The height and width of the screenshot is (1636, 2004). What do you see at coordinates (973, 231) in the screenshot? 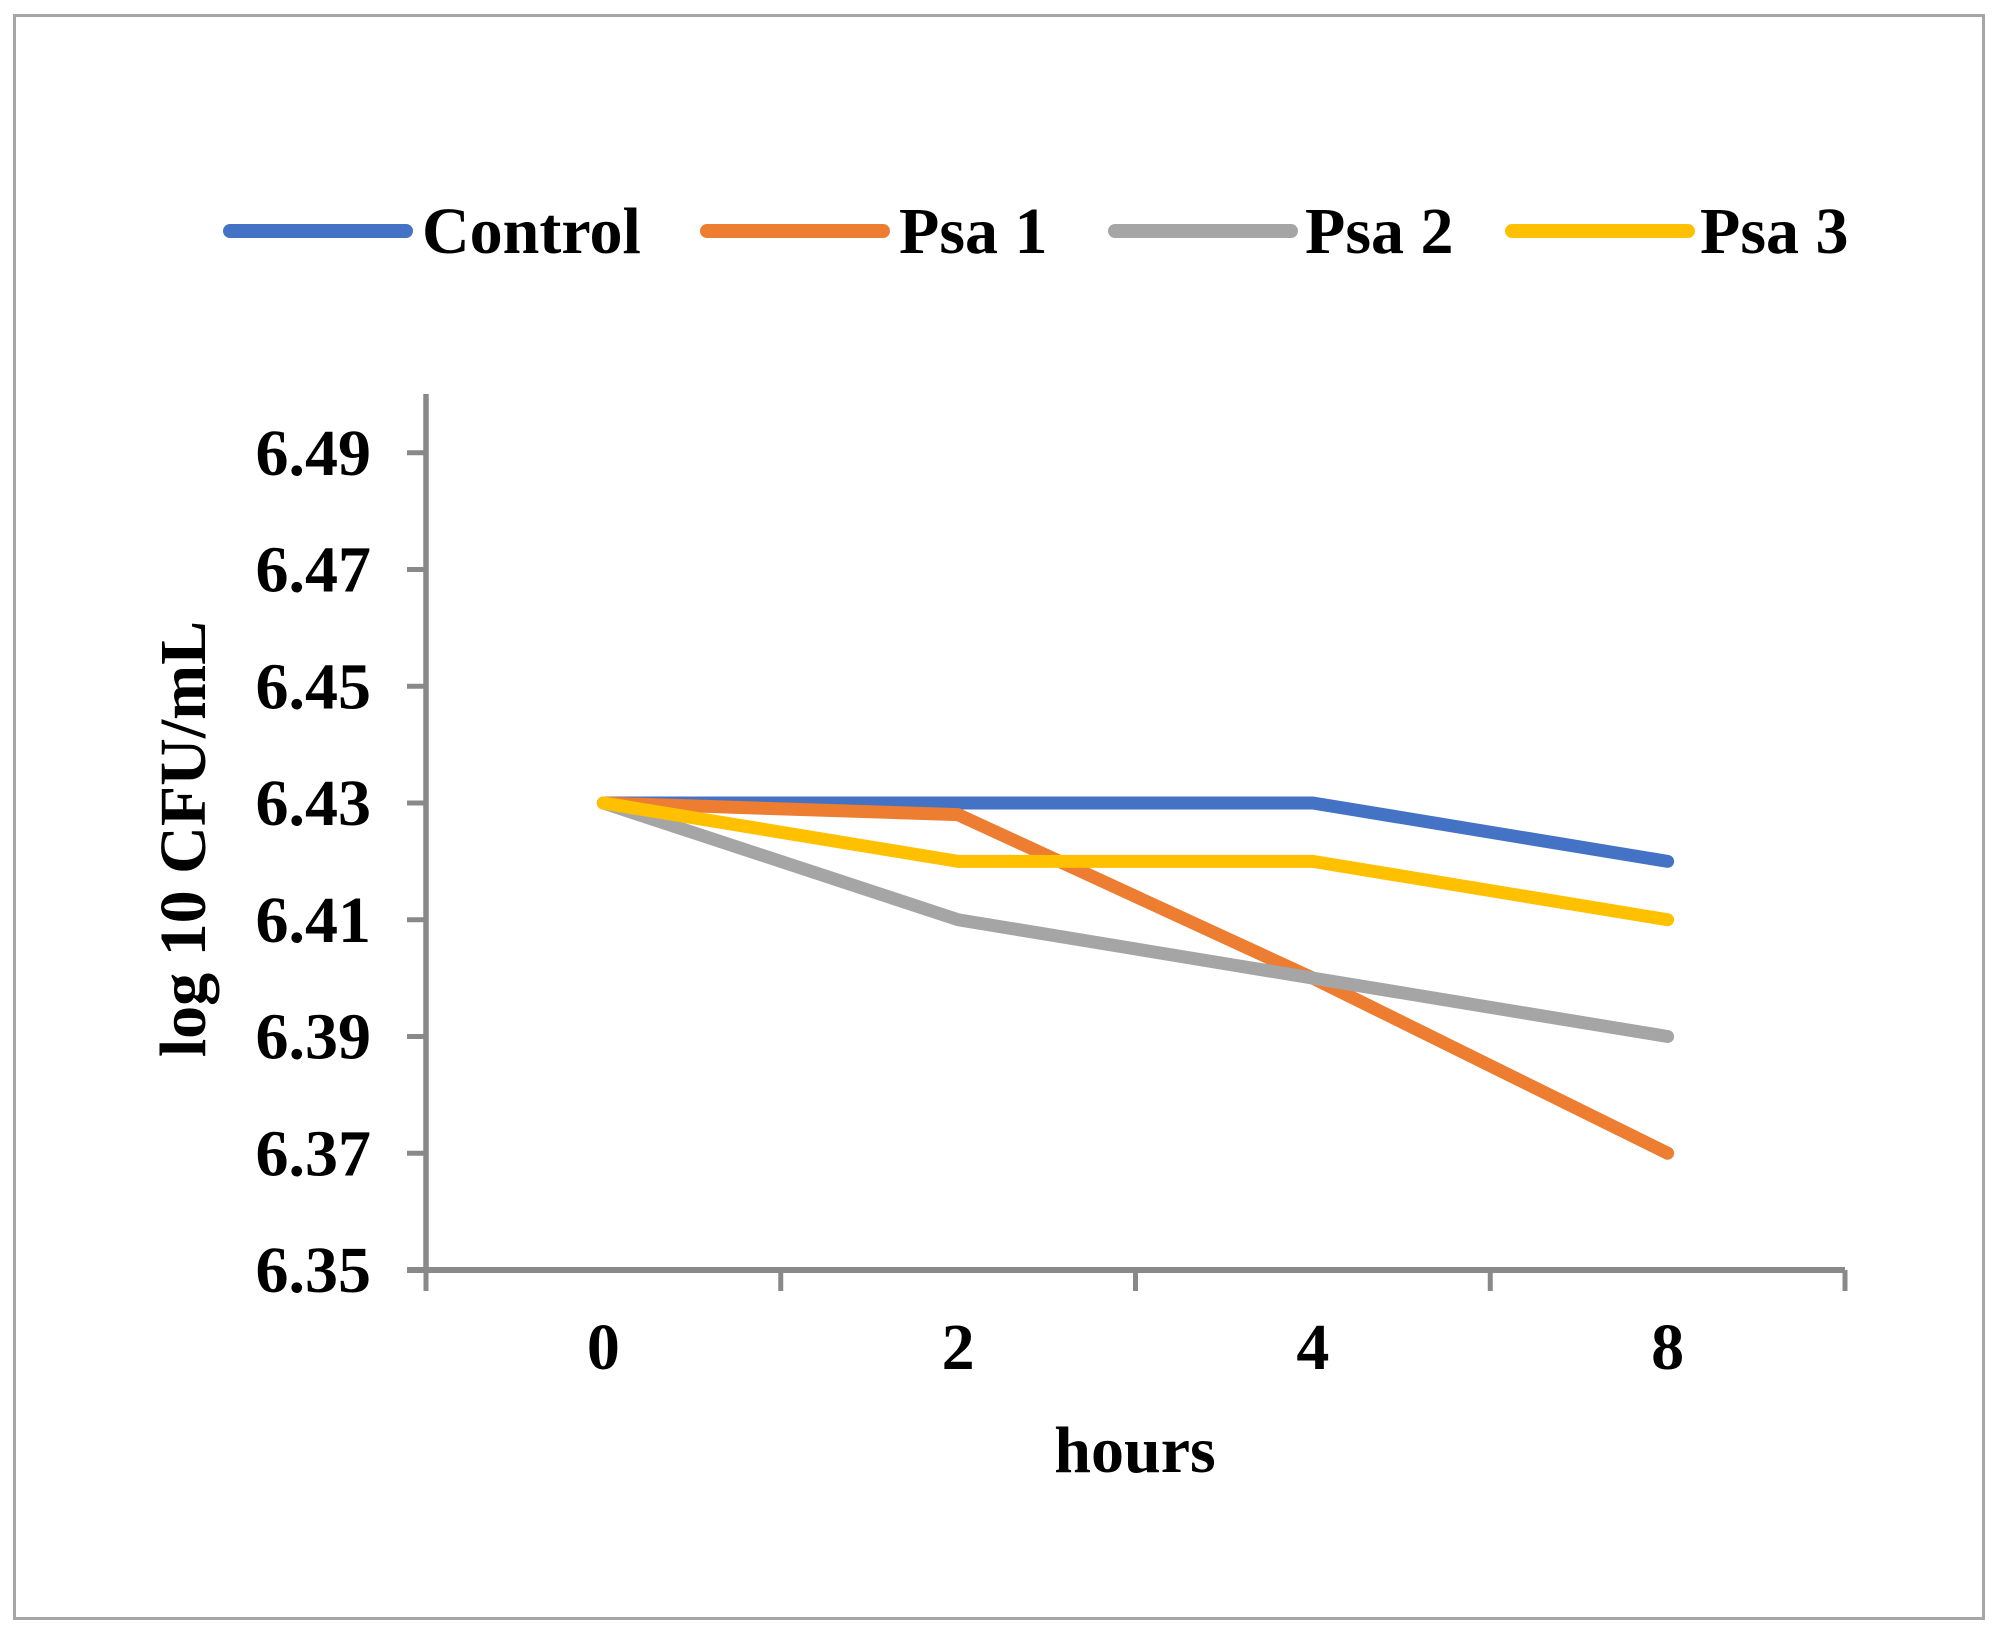
I see `legend-label: Psa 1` at bounding box center [973, 231].